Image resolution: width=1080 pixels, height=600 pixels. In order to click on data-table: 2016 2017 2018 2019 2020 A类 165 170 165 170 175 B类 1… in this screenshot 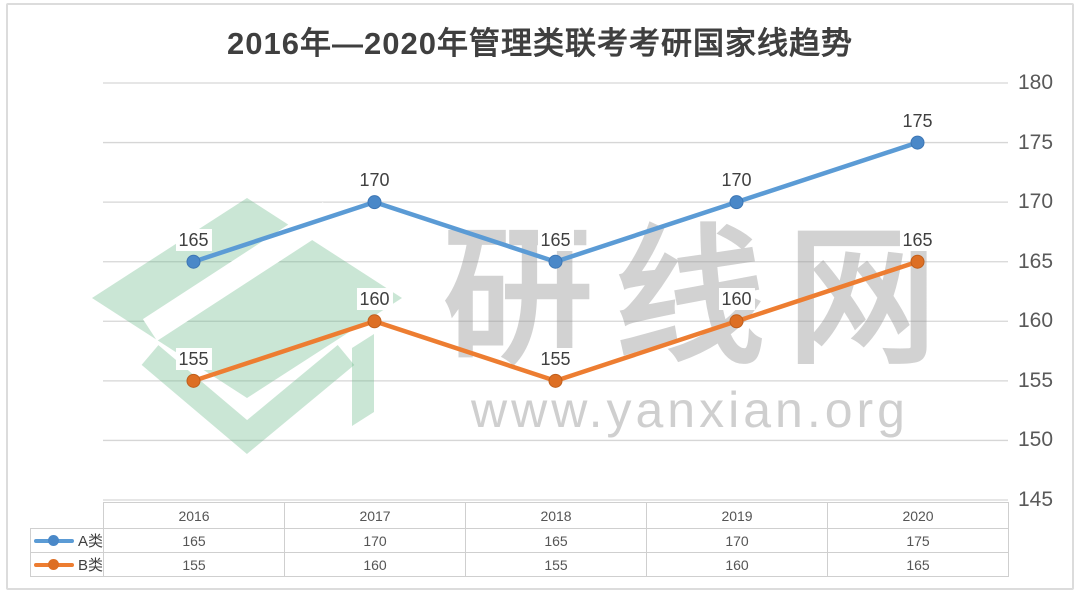, I will do `click(519, 539)`.